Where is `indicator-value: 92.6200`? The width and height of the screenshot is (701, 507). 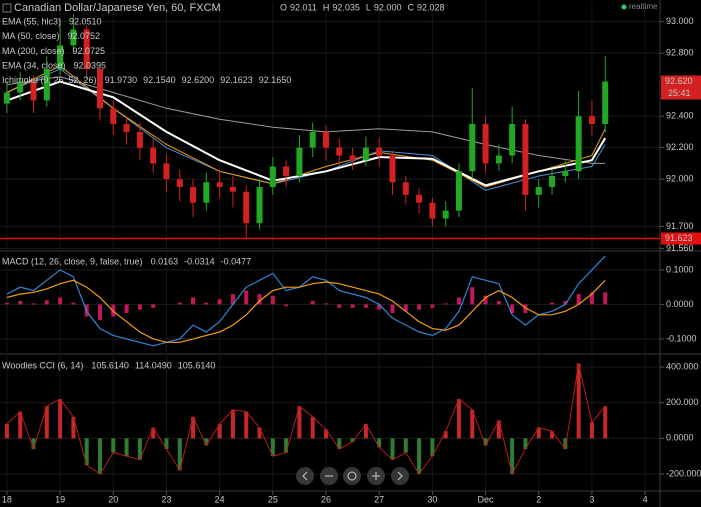 indicator-value: 92.6200 is located at coordinates (198, 80).